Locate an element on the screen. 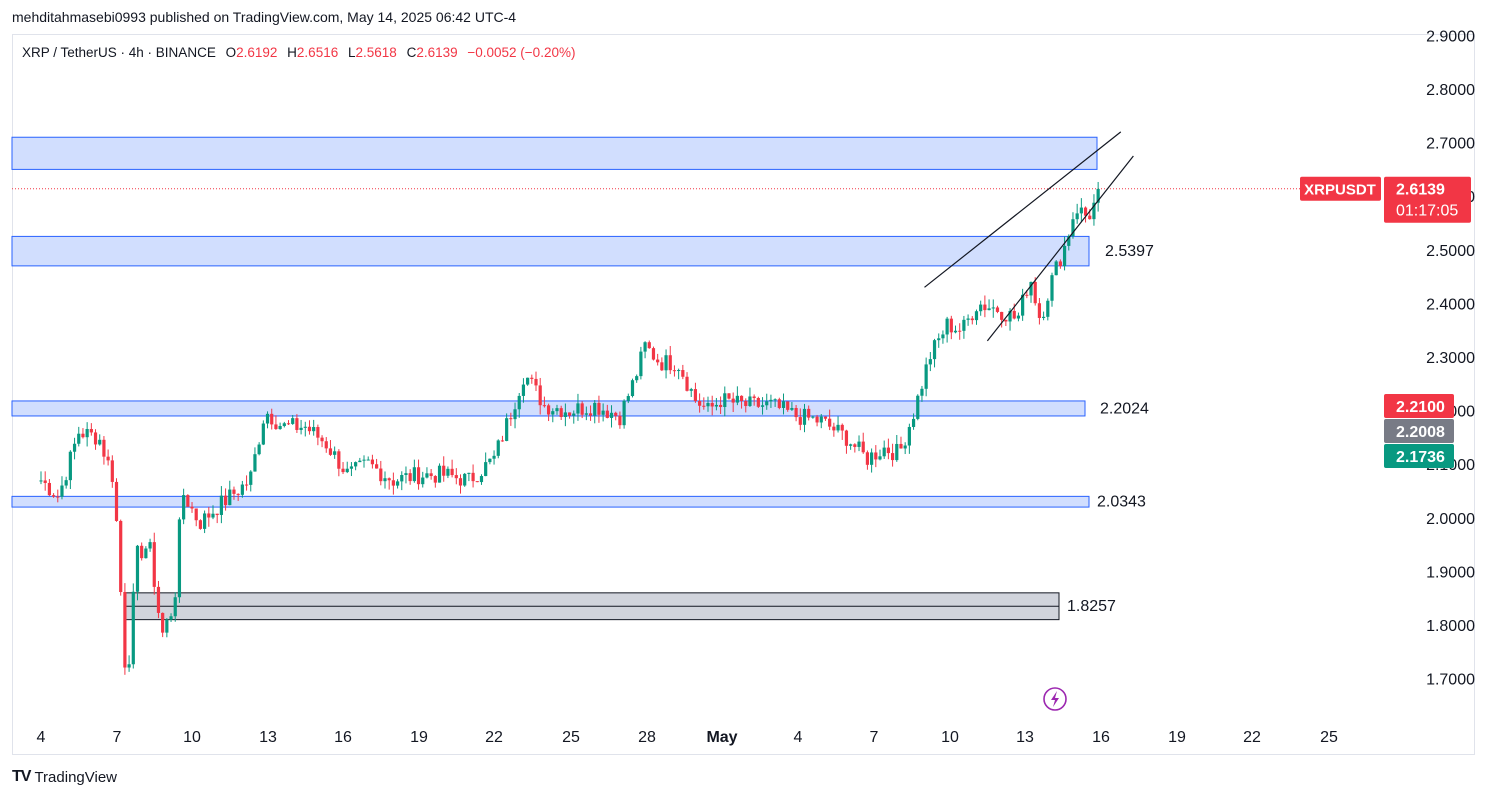 Image resolution: width=1488 pixels, height=800 pixels. y-tick-label: 2.5000 is located at coordinates (1450, 251).